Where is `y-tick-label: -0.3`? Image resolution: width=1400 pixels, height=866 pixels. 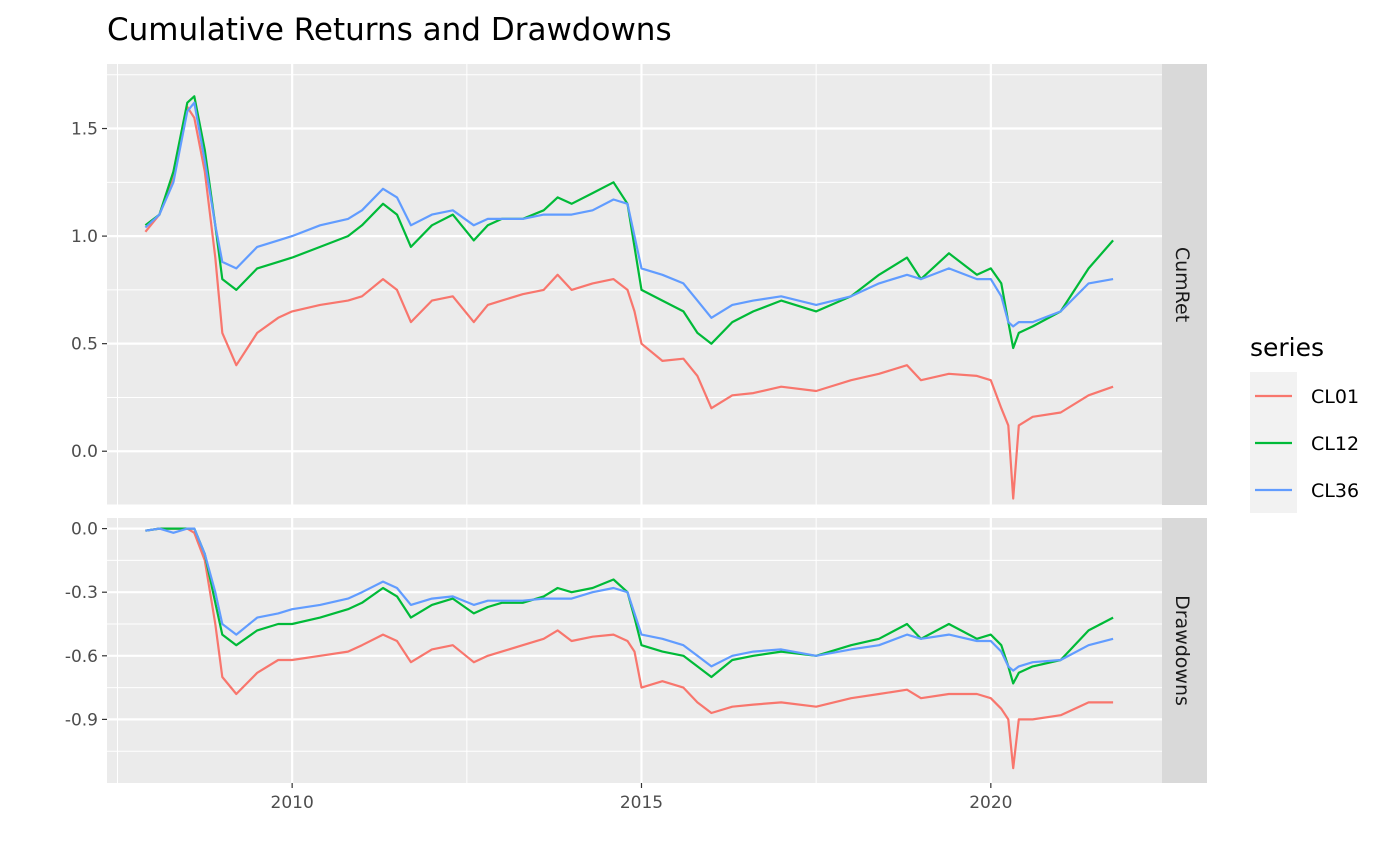
y-tick-label: -0.3 is located at coordinates (81, 593).